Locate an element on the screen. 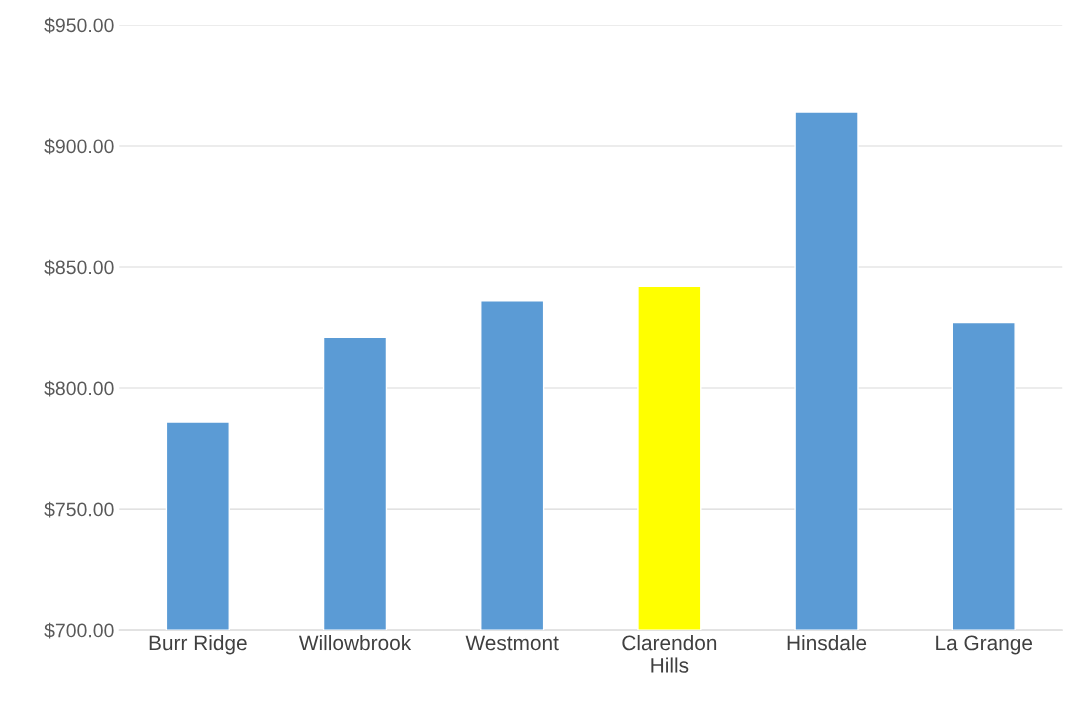  x-tick-label: Burr Ridge is located at coordinates (198, 644).